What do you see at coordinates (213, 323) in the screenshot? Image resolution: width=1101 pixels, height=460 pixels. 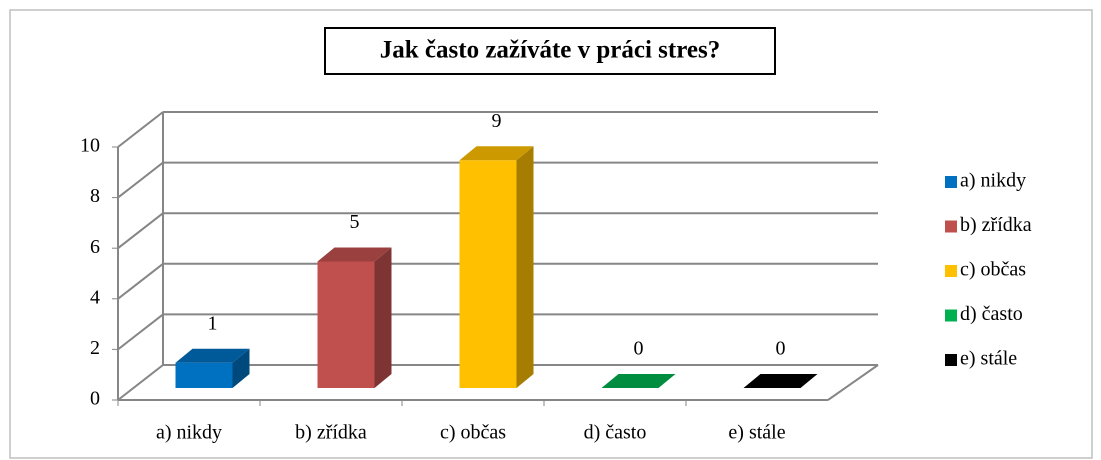 I see `data-label: 1` at bounding box center [213, 323].